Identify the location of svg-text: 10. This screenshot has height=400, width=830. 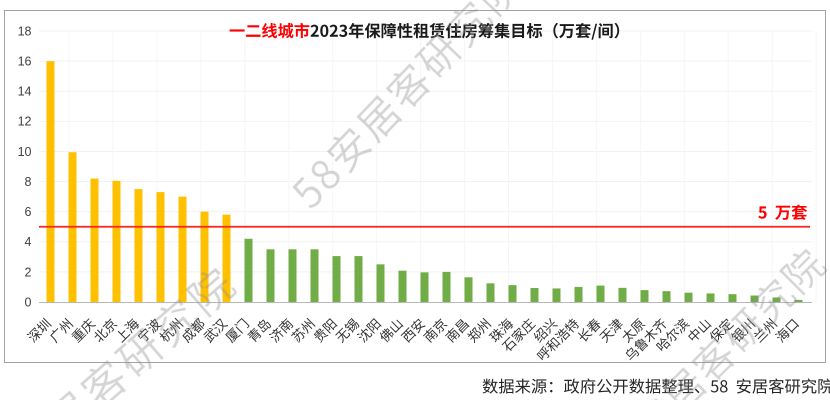
(25, 152).